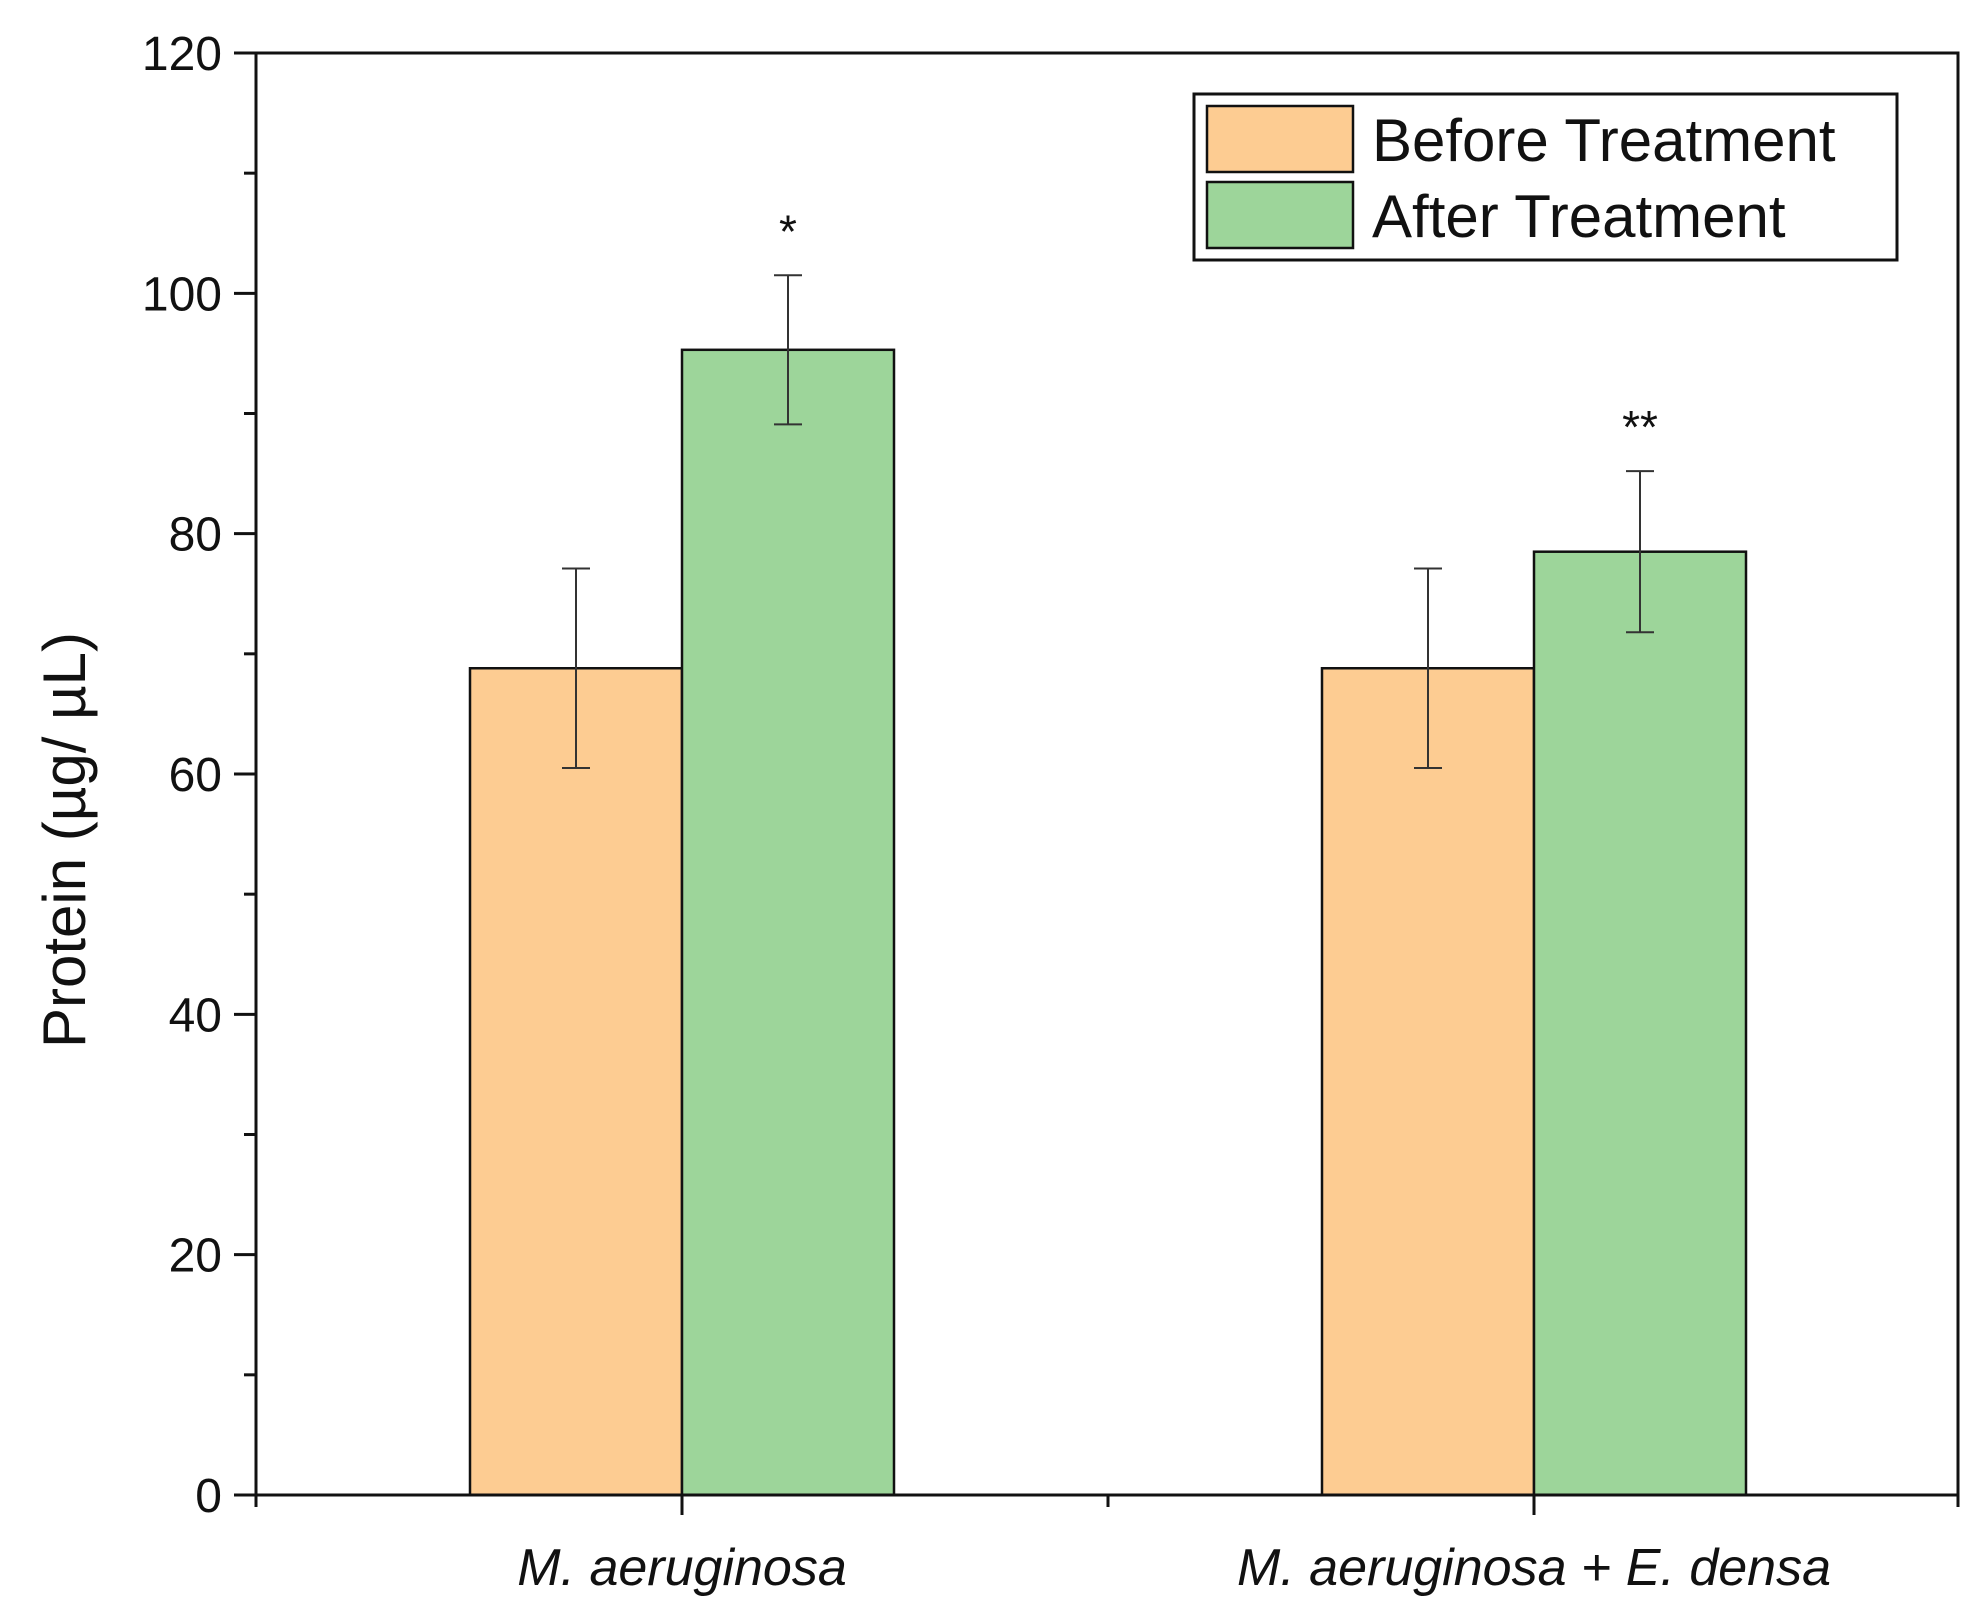  What do you see at coordinates (195, 775) in the screenshot?
I see `y-tick-label: 60` at bounding box center [195, 775].